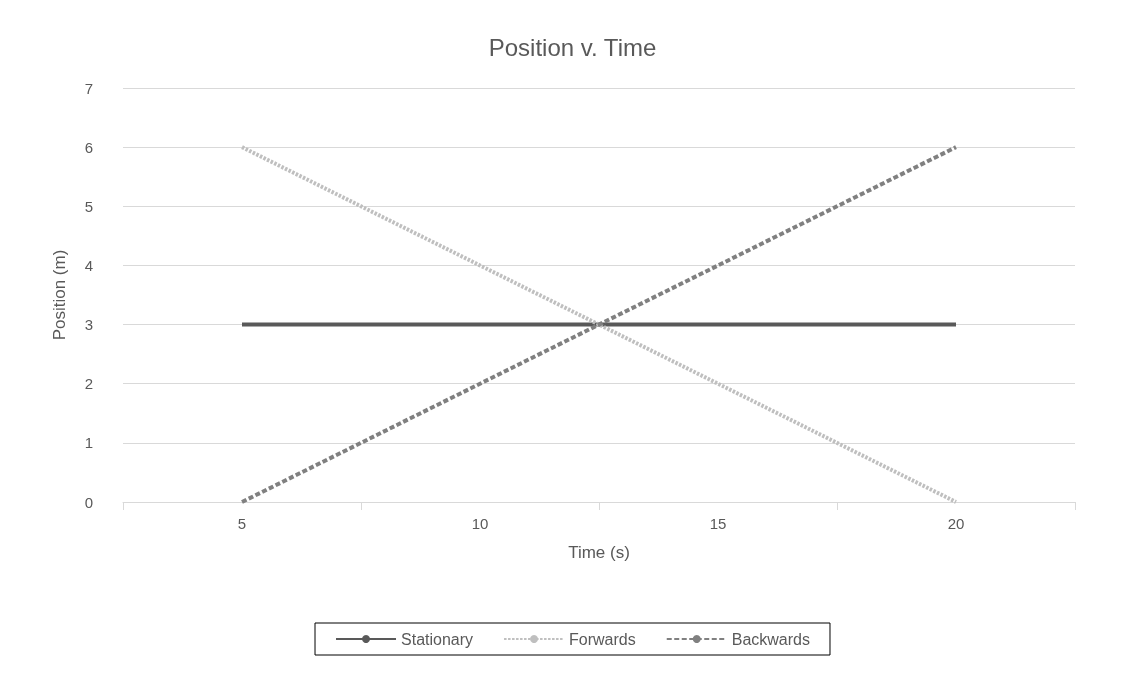 The height and width of the screenshot is (675, 1145). Describe the element at coordinates (599, 552) in the screenshot. I see `x-axis-title: Time (s)` at that location.